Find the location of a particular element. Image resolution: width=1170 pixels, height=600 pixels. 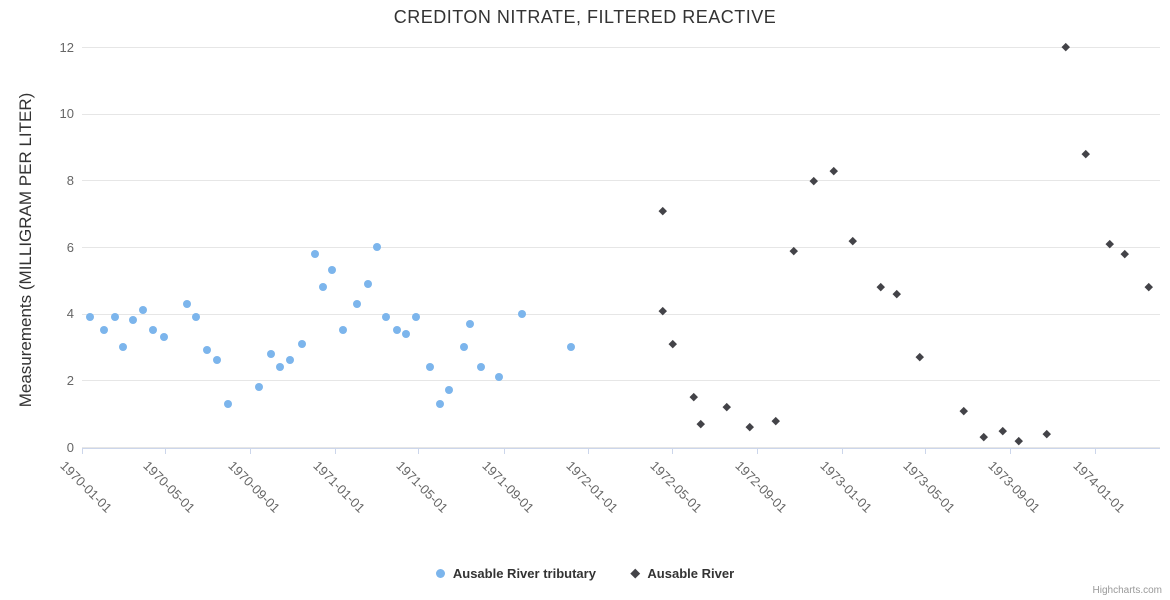

legend-label: Ausable River is located at coordinates (691, 573).